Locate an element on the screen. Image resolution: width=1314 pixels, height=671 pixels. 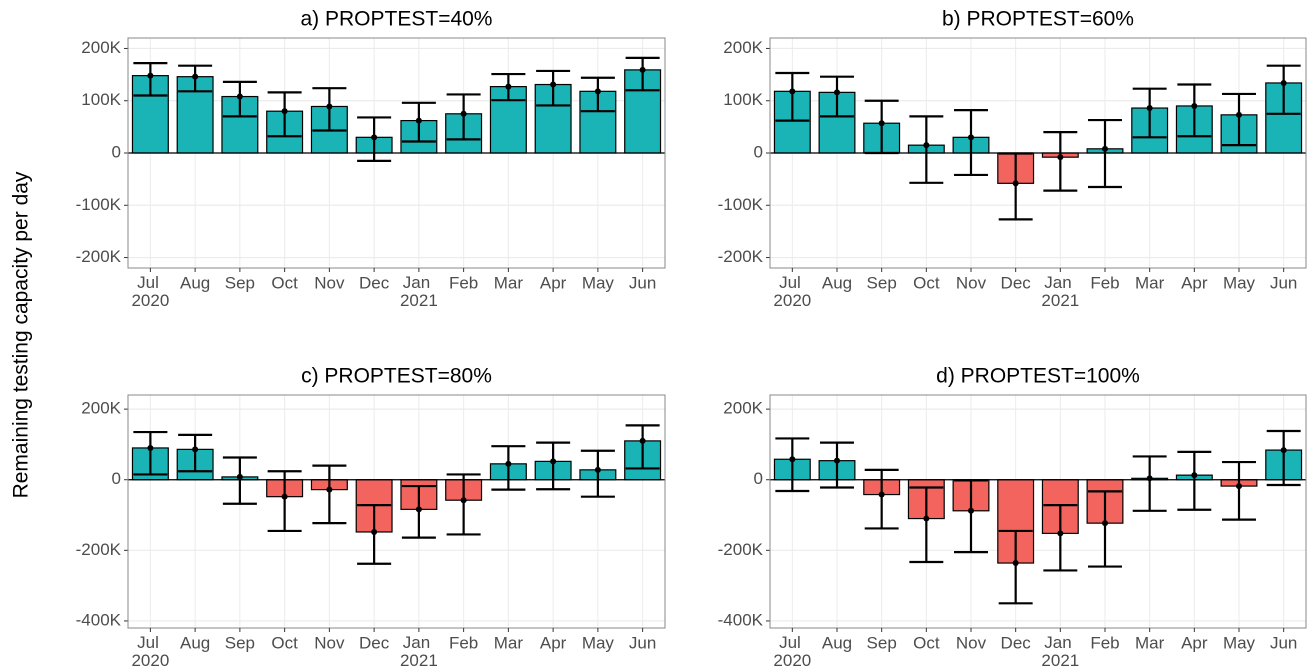
x-tick-label: Nov is located at coordinates (971, 282).